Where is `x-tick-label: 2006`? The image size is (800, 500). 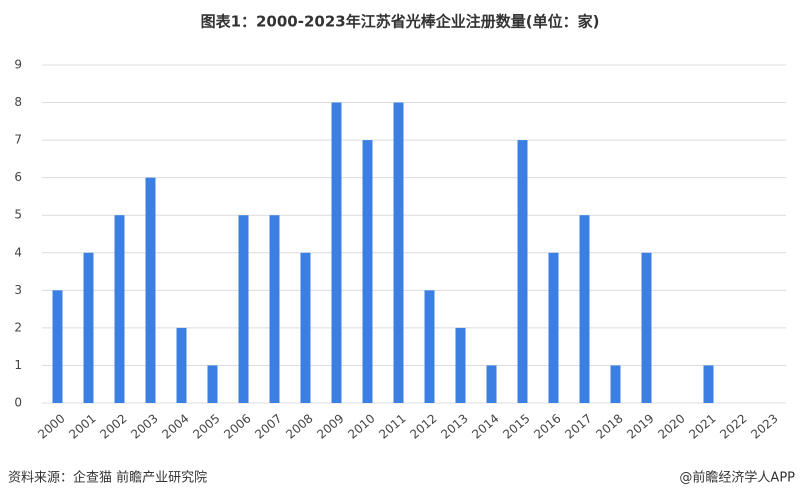
x-tick-label: 2006 is located at coordinates (237, 426).